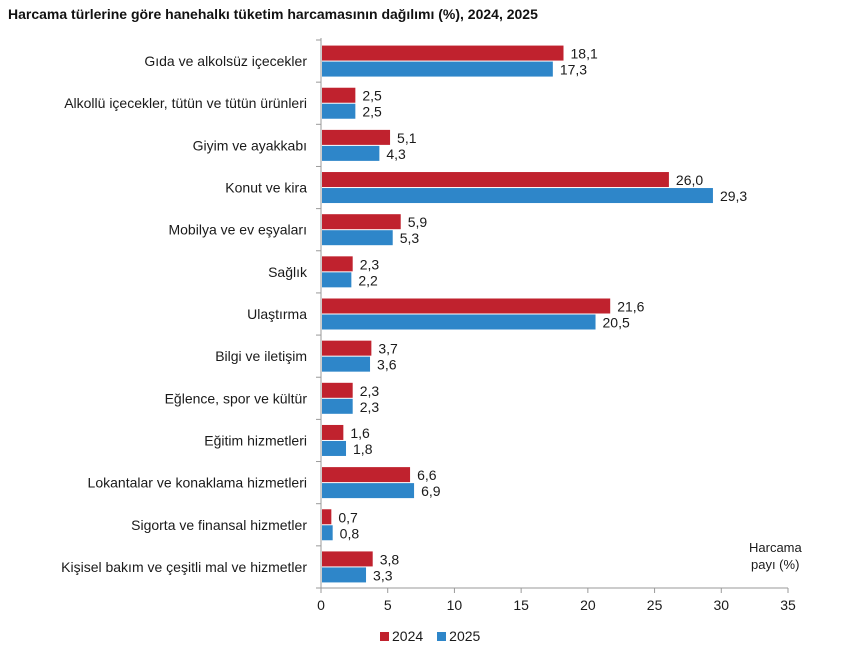 The height and width of the screenshot is (656, 850). Describe the element at coordinates (384, 636) in the screenshot. I see `legend-swatch-2024` at that location.